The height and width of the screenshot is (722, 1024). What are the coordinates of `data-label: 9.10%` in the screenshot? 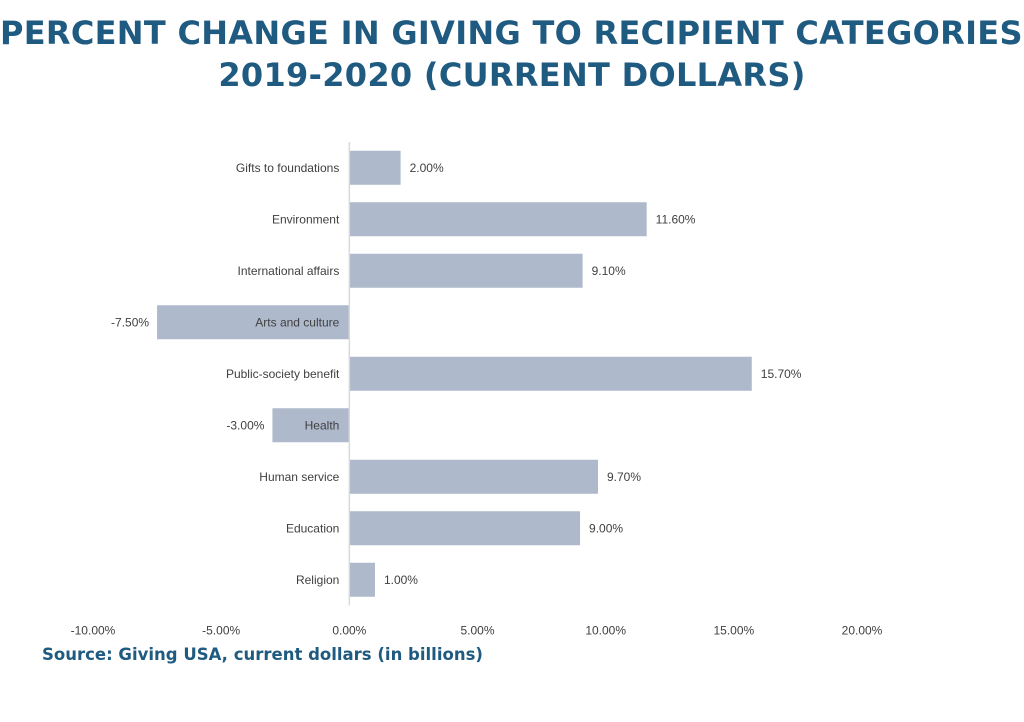 It's located at (609, 271).